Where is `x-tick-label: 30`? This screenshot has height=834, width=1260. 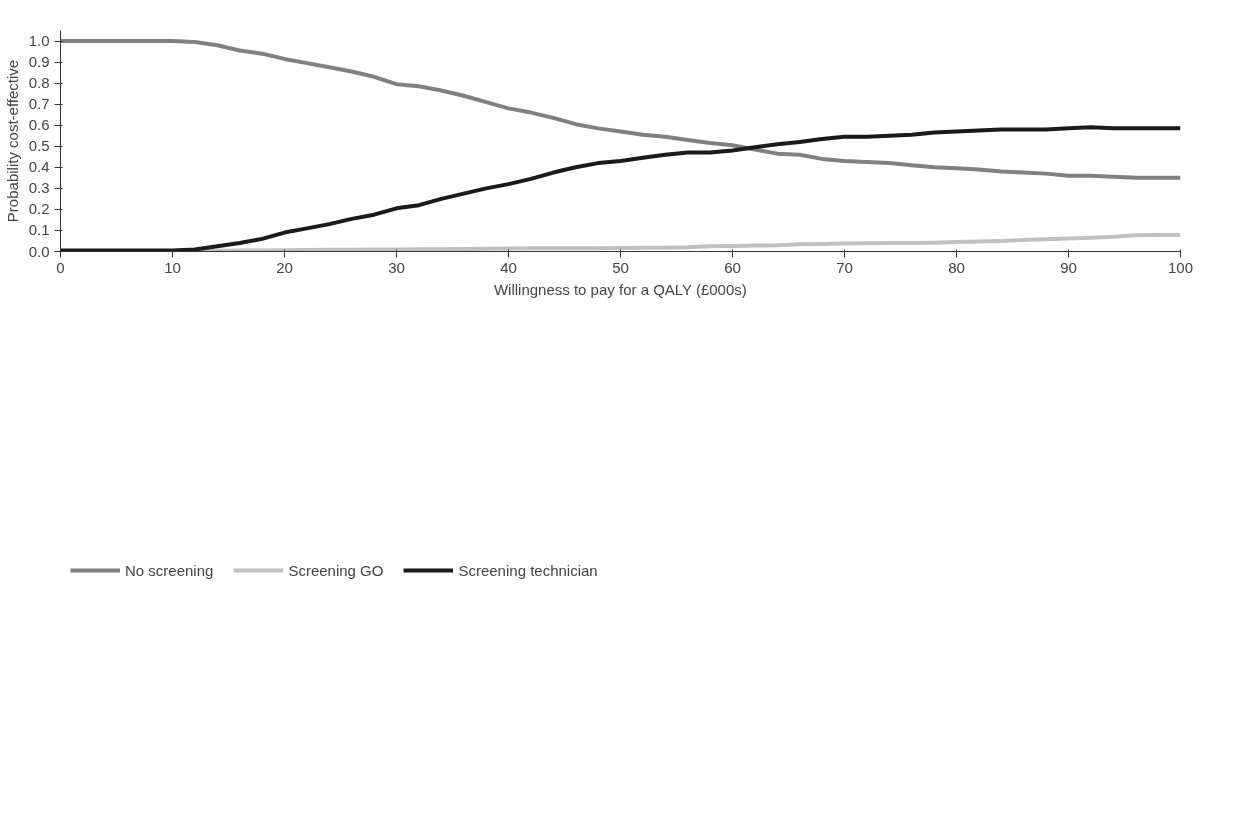 x-tick-label: 30 is located at coordinates (396, 267).